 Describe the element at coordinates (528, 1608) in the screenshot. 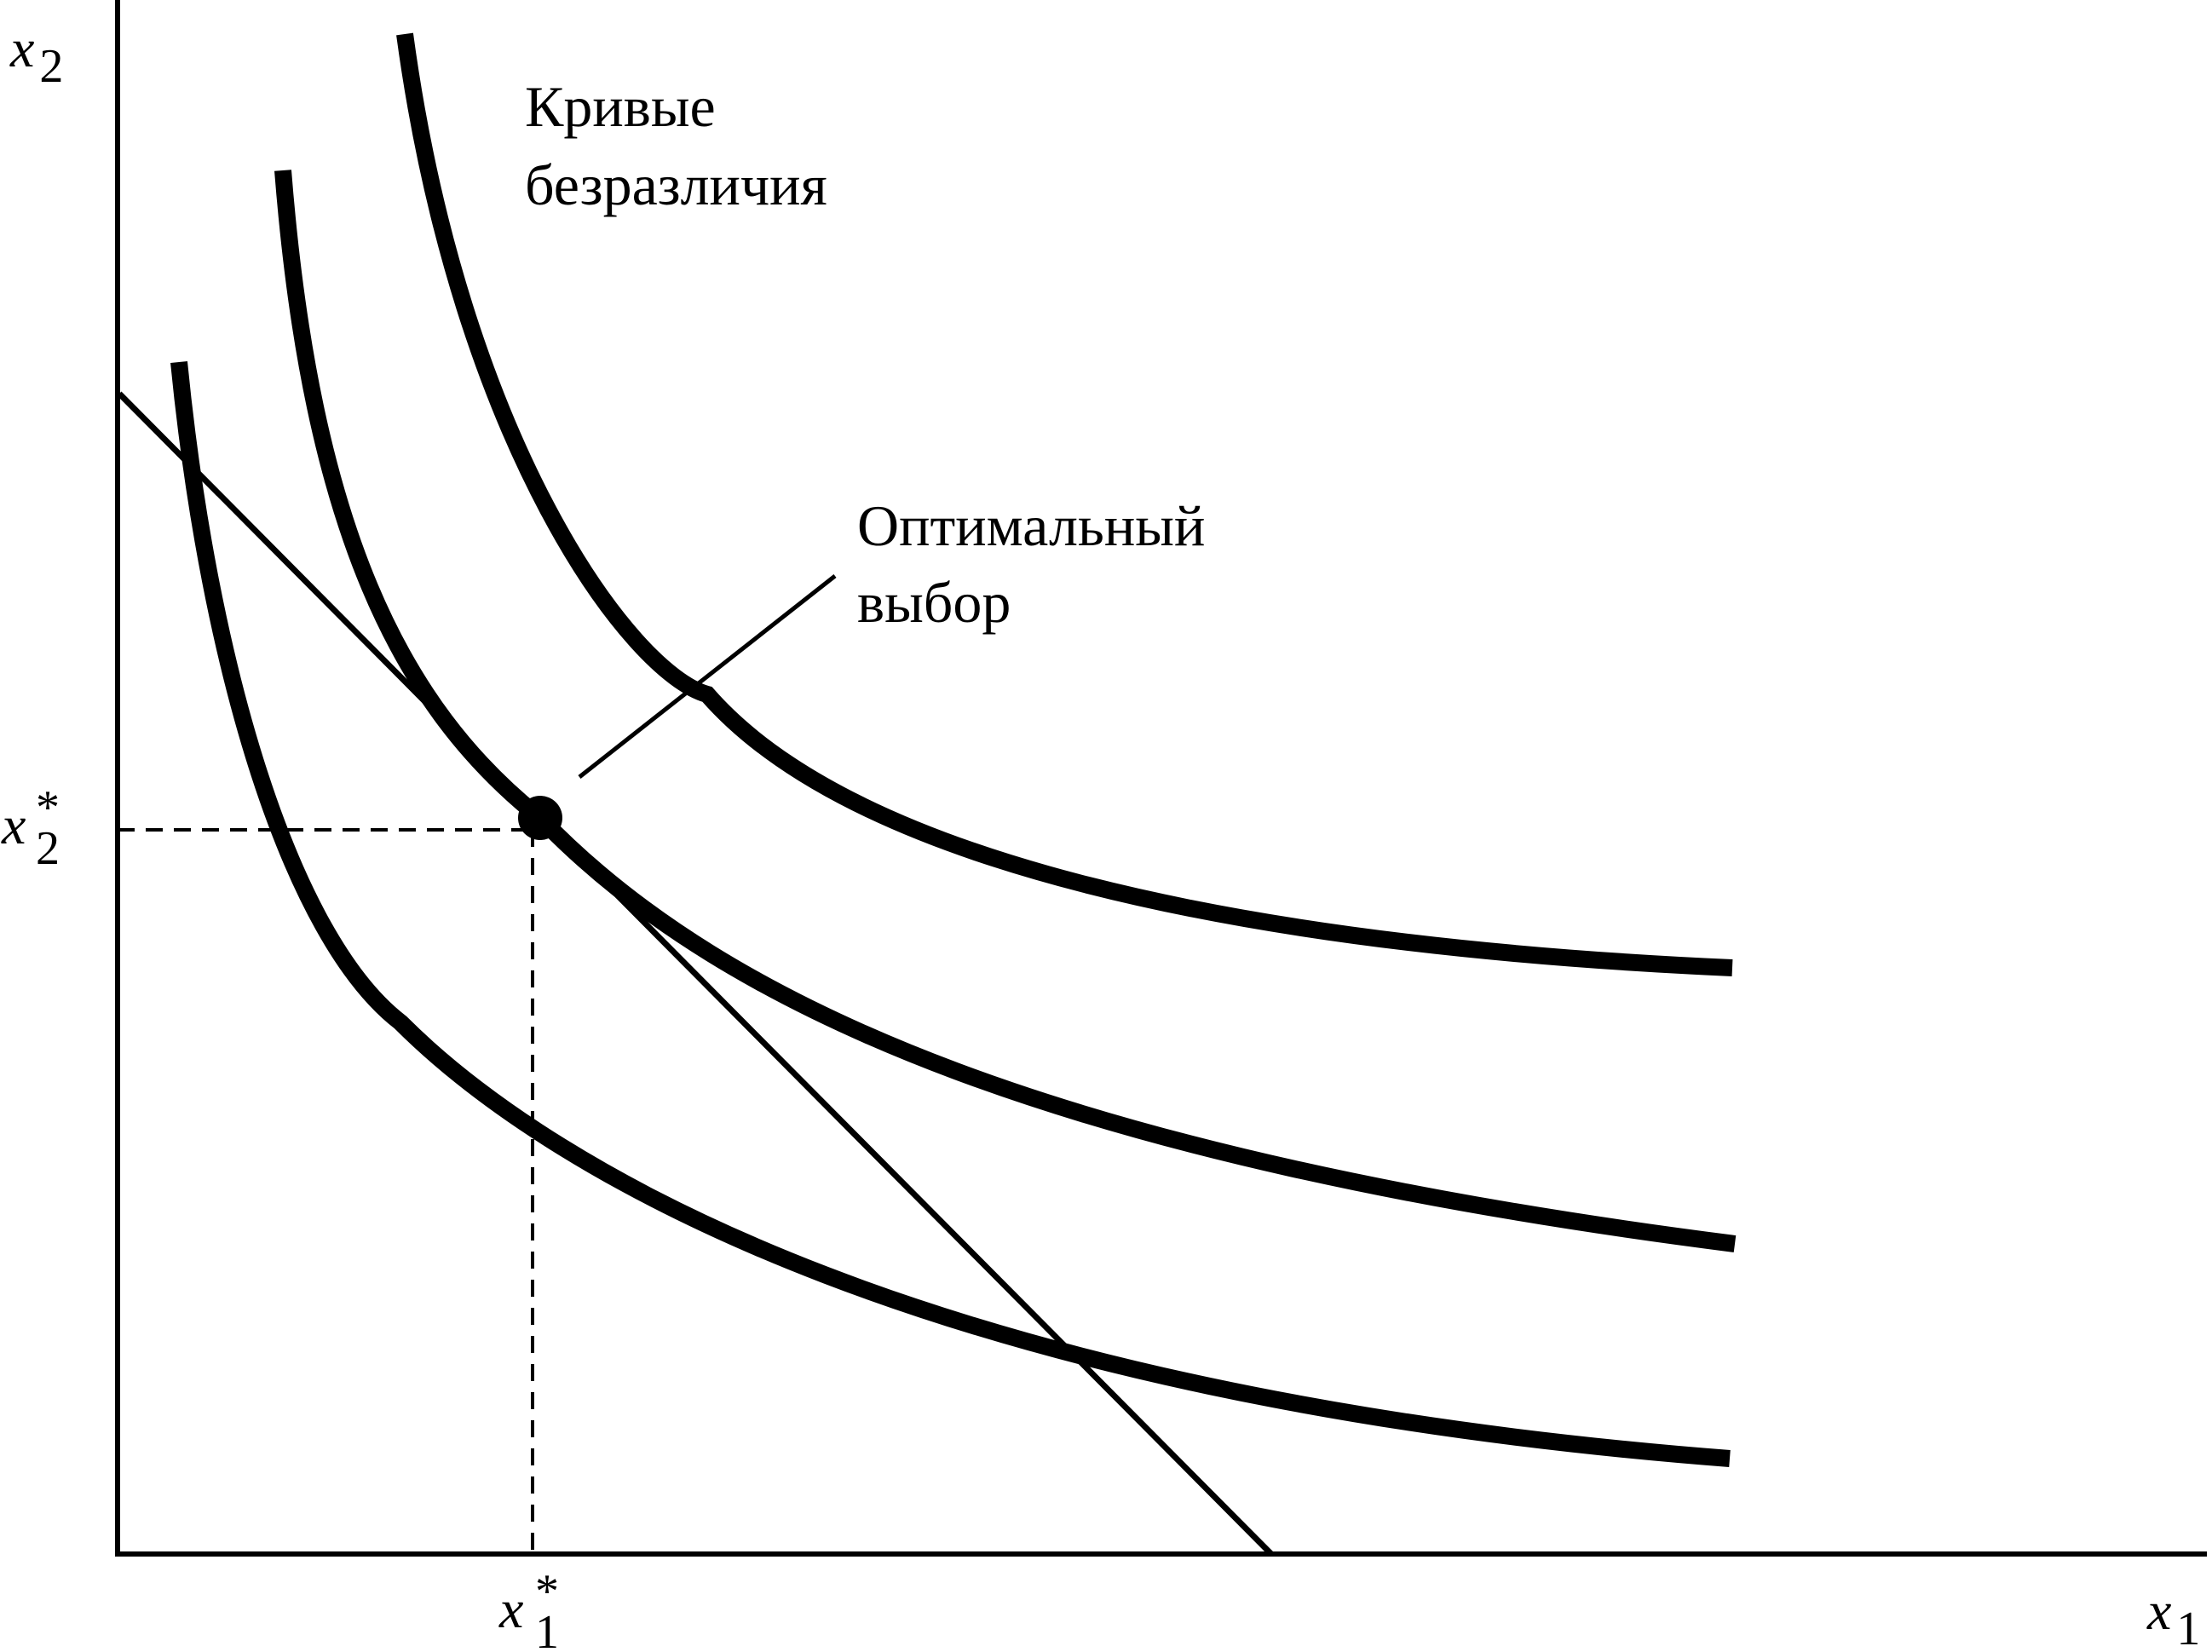

I see `x-star-label: x * 1` at that location.